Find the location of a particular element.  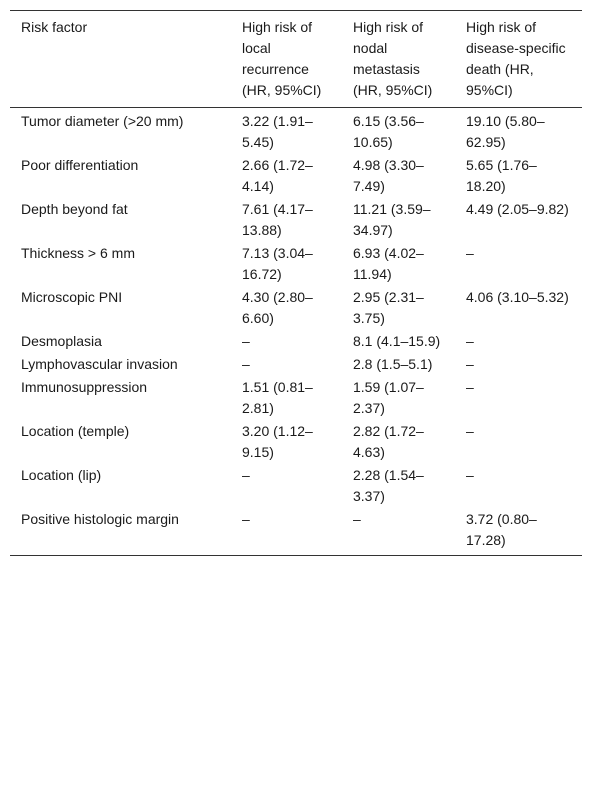

cell-nodal-metastasis: 6.93 (4.02–11.94) is located at coordinates (388, 263).